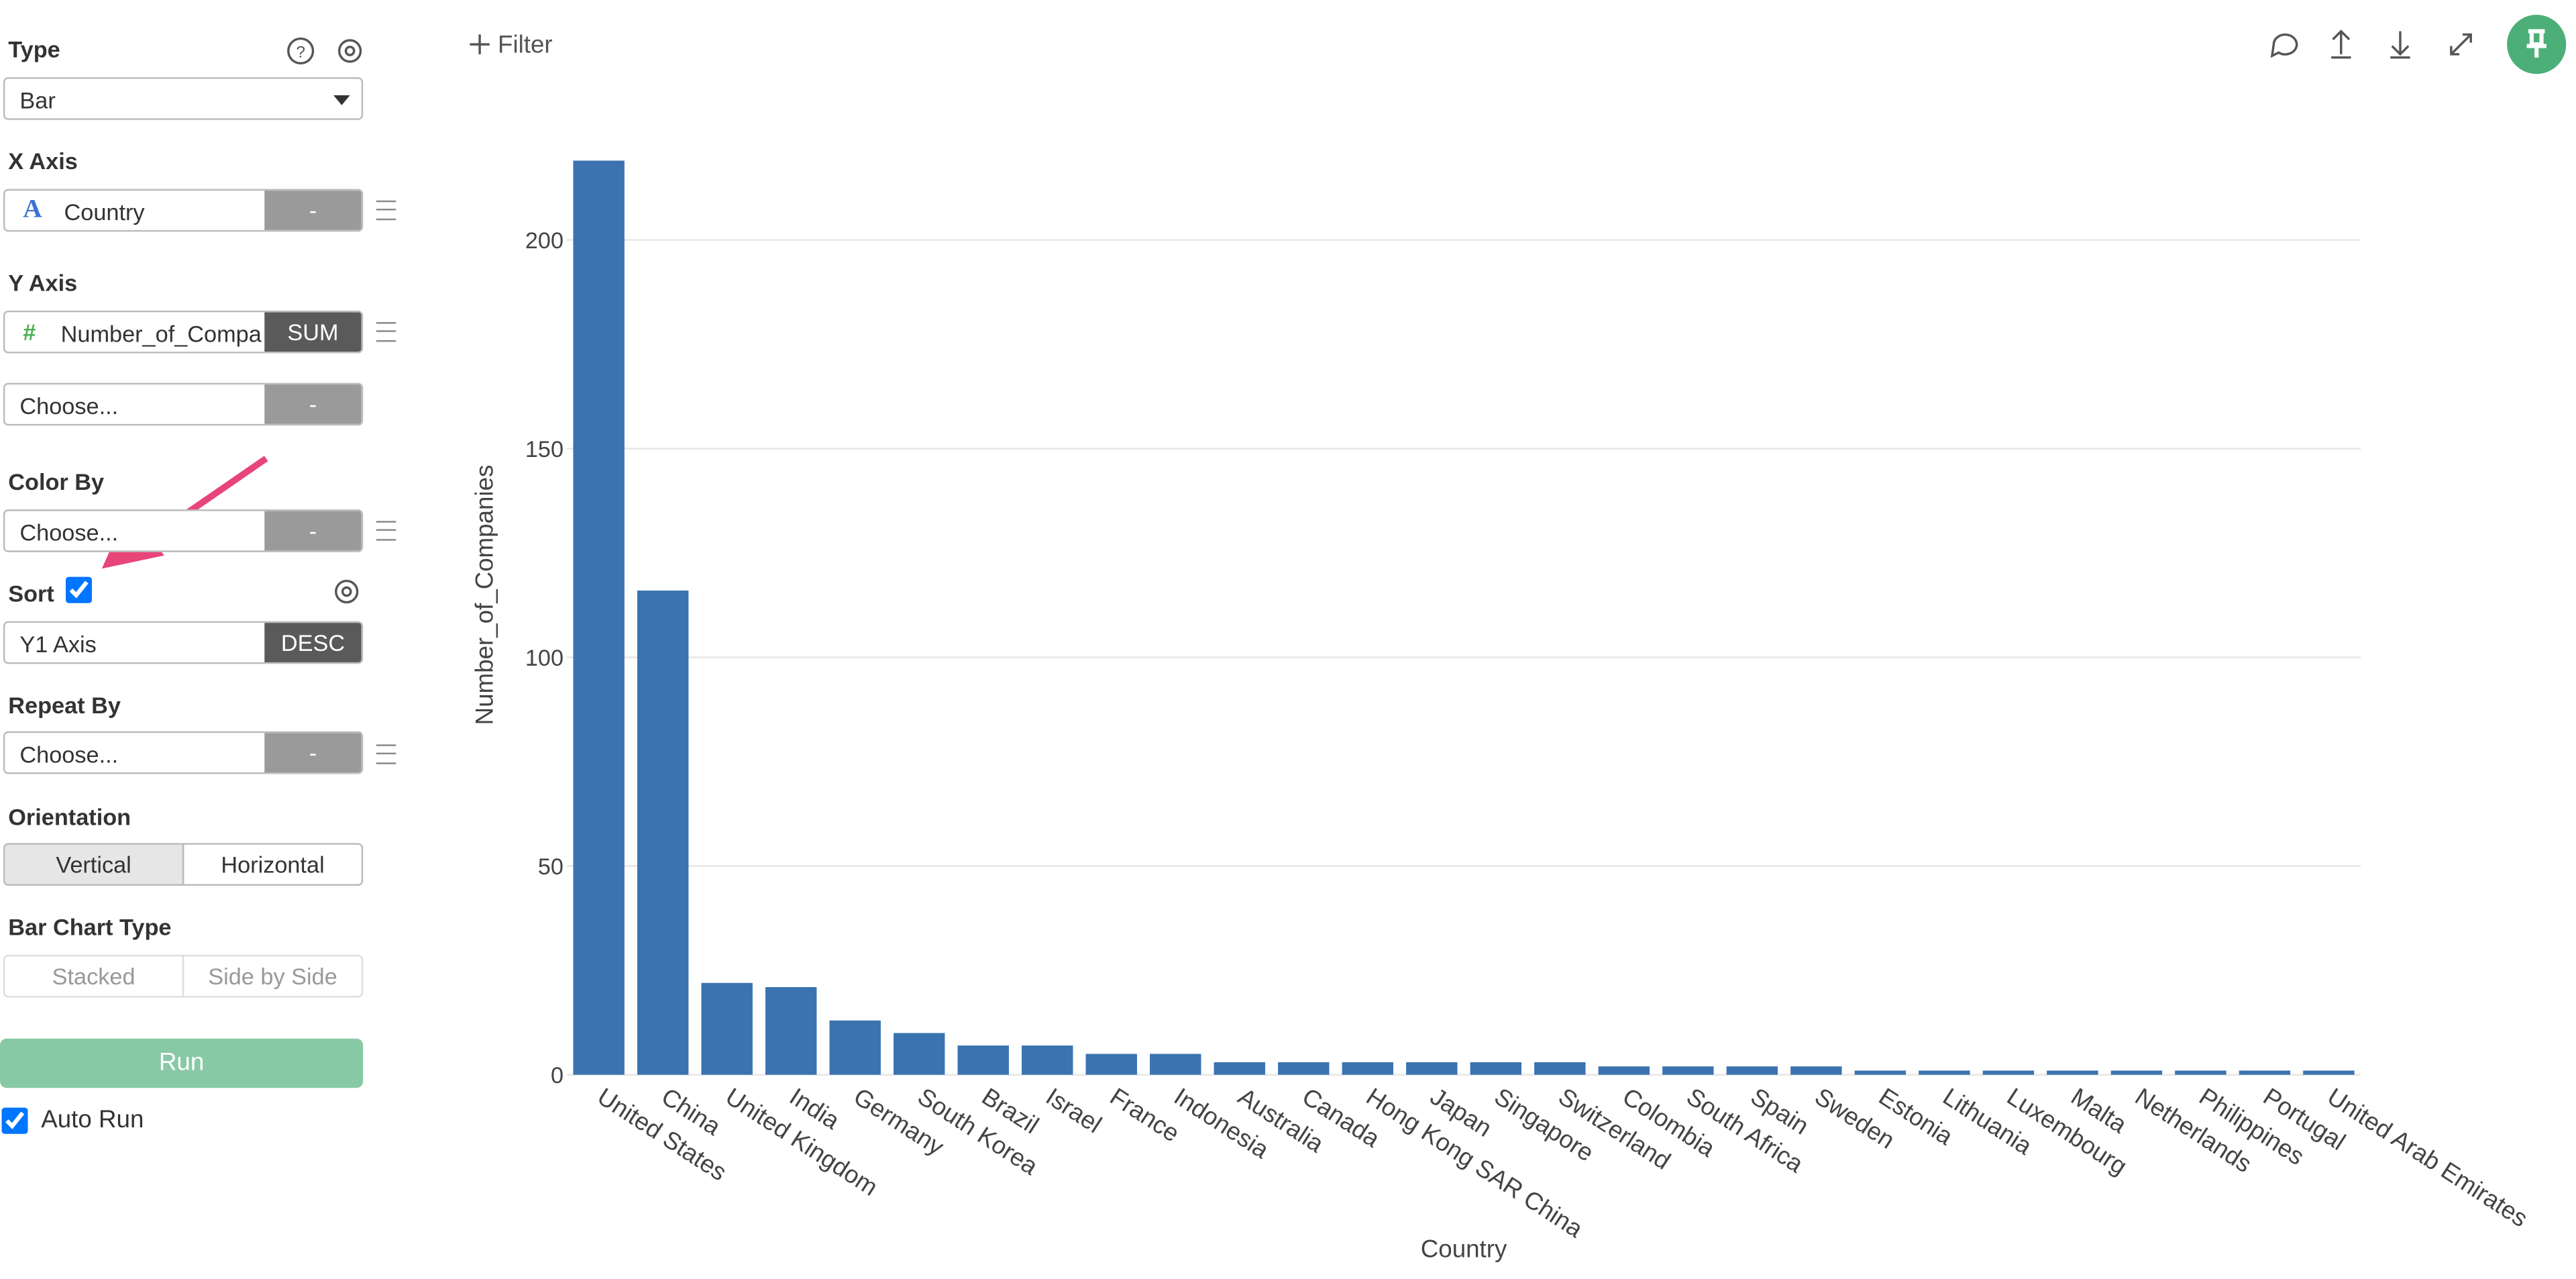  Describe the element at coordinates (79, 589) in the screenshot. I see `sort-checkbox` at that location.